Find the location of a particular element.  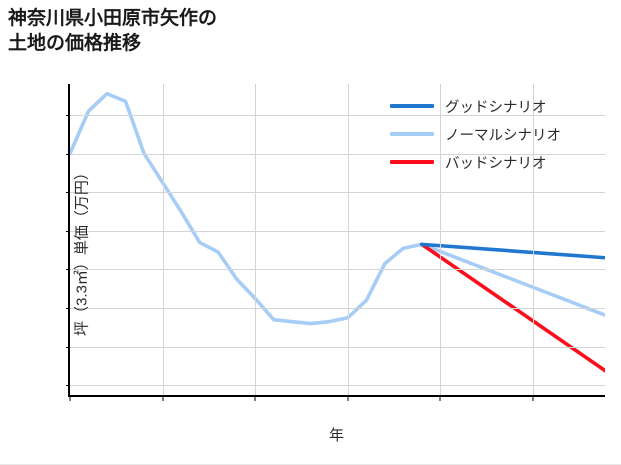

y-axis-title: 坪（3.3㎡）単価（万円） is located at coordinates (82, 250).